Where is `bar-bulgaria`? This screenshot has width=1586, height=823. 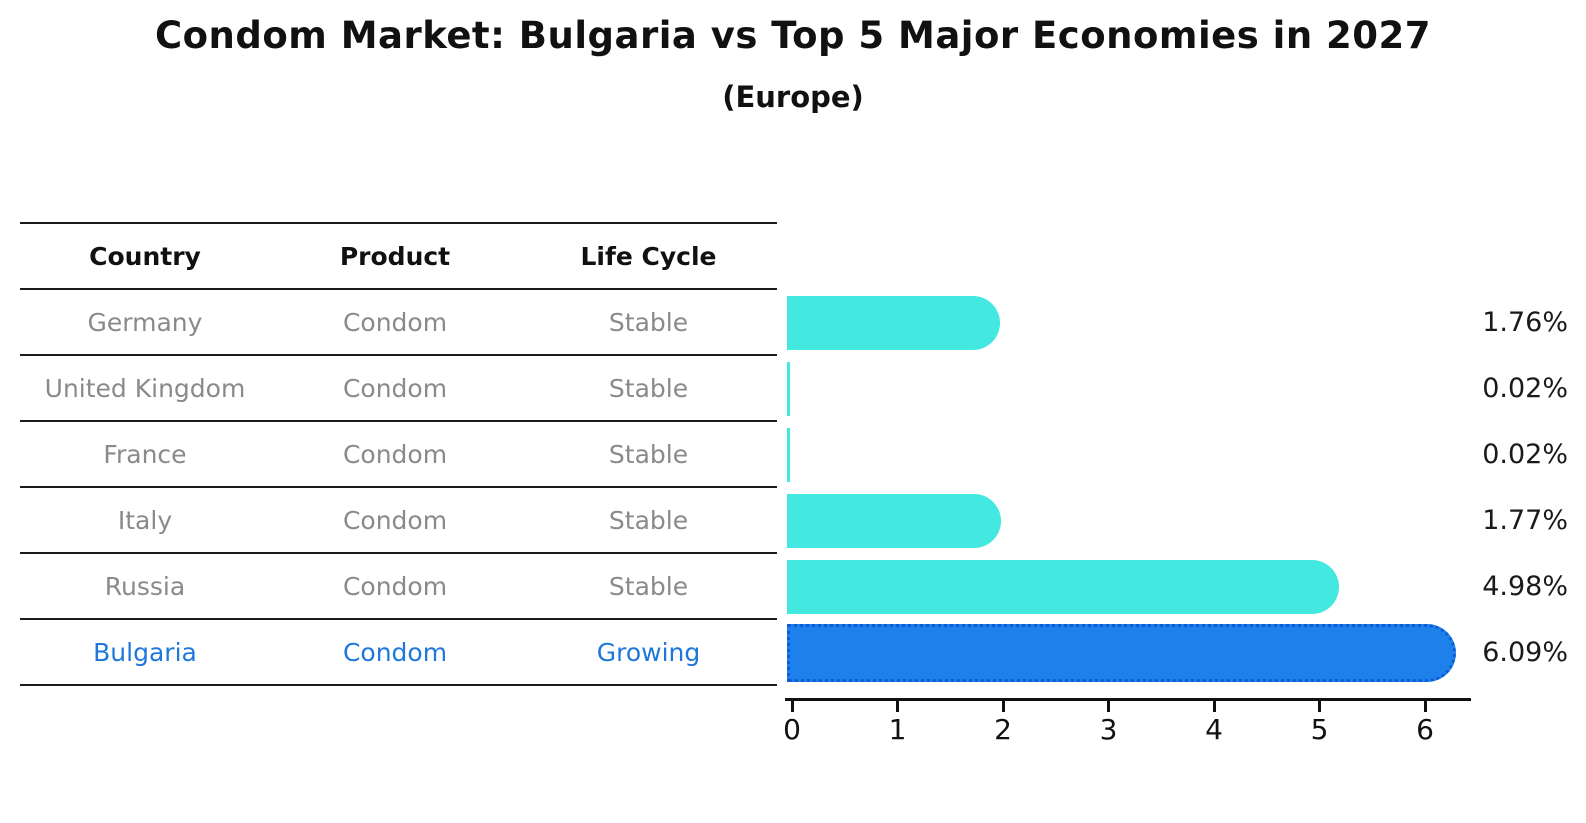 bar-bulgaria is located at coordinates (1122, 653).